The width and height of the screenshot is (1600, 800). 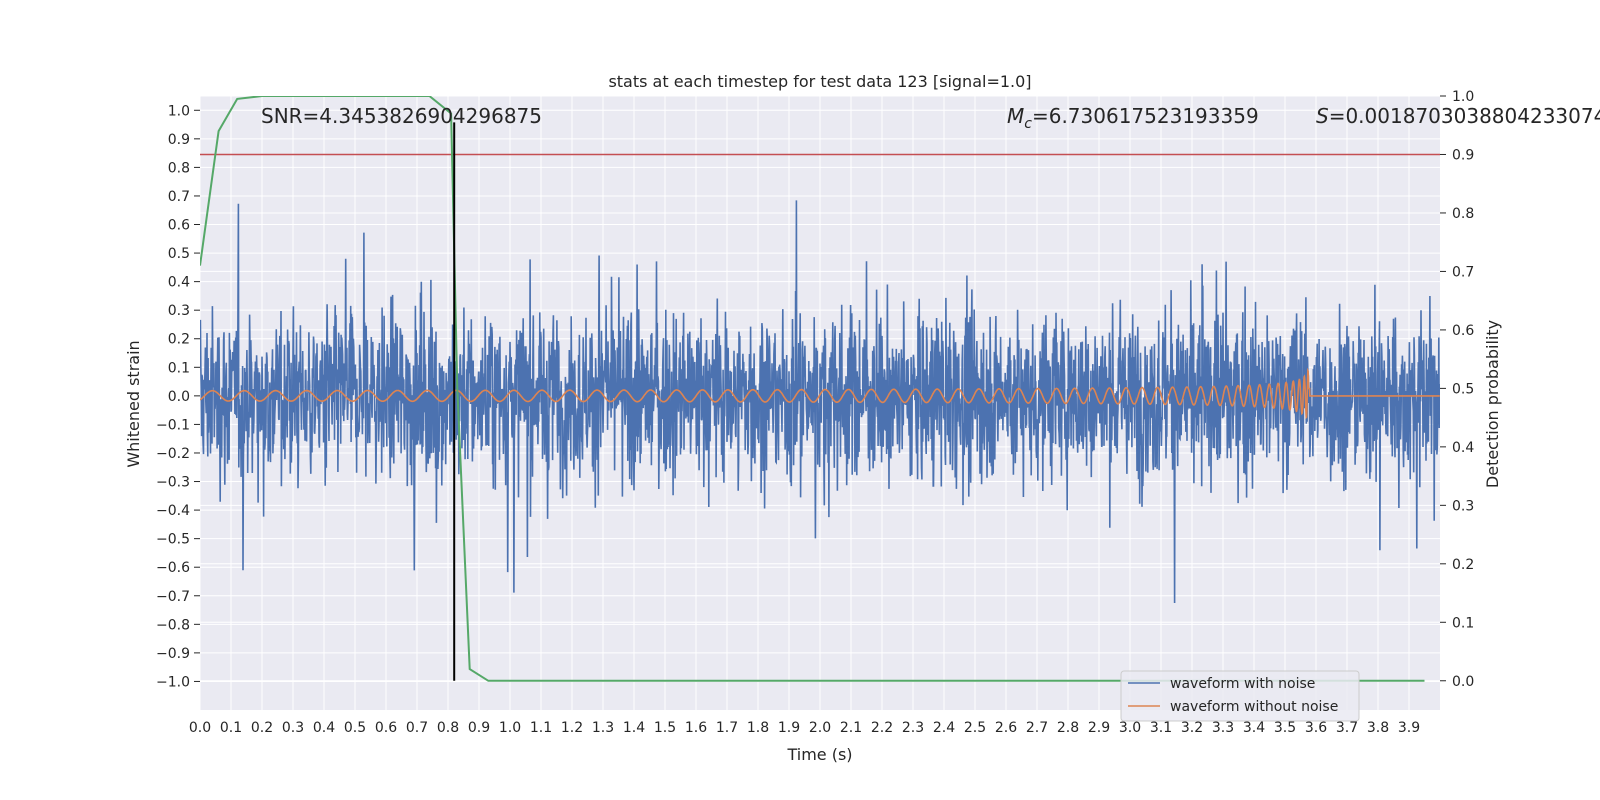 What do you see at coordinates (913, 728) in the screenshot?
I see `x-tick-label: 2.3` at bounding box center [913, 728].